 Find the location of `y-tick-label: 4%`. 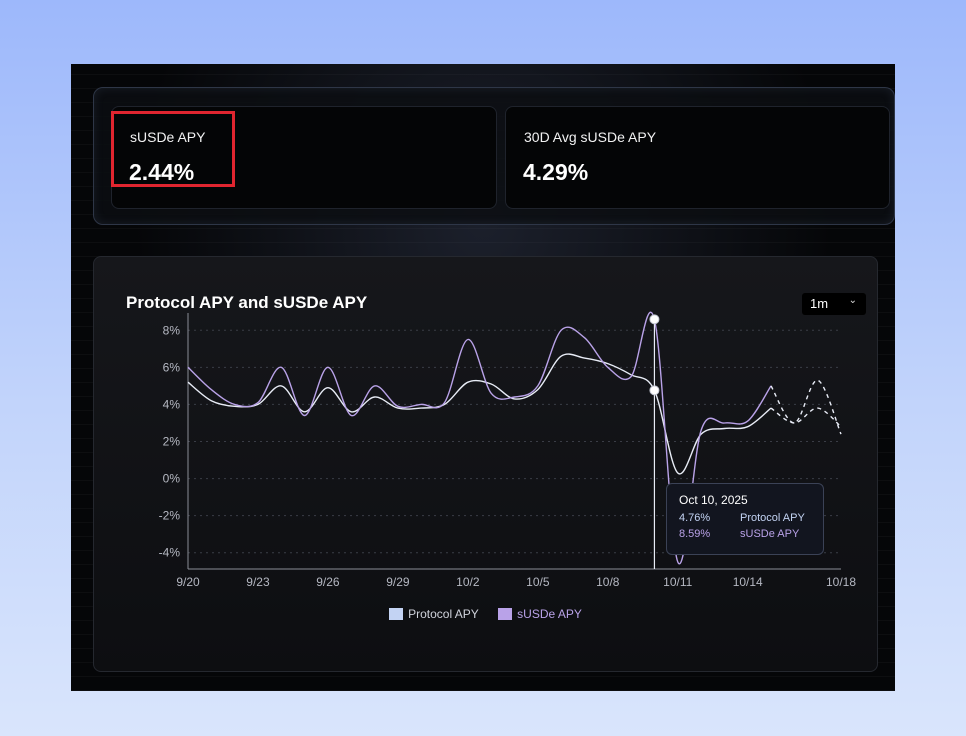

y-tick-label: 4% is located at coordinates (172, 404).